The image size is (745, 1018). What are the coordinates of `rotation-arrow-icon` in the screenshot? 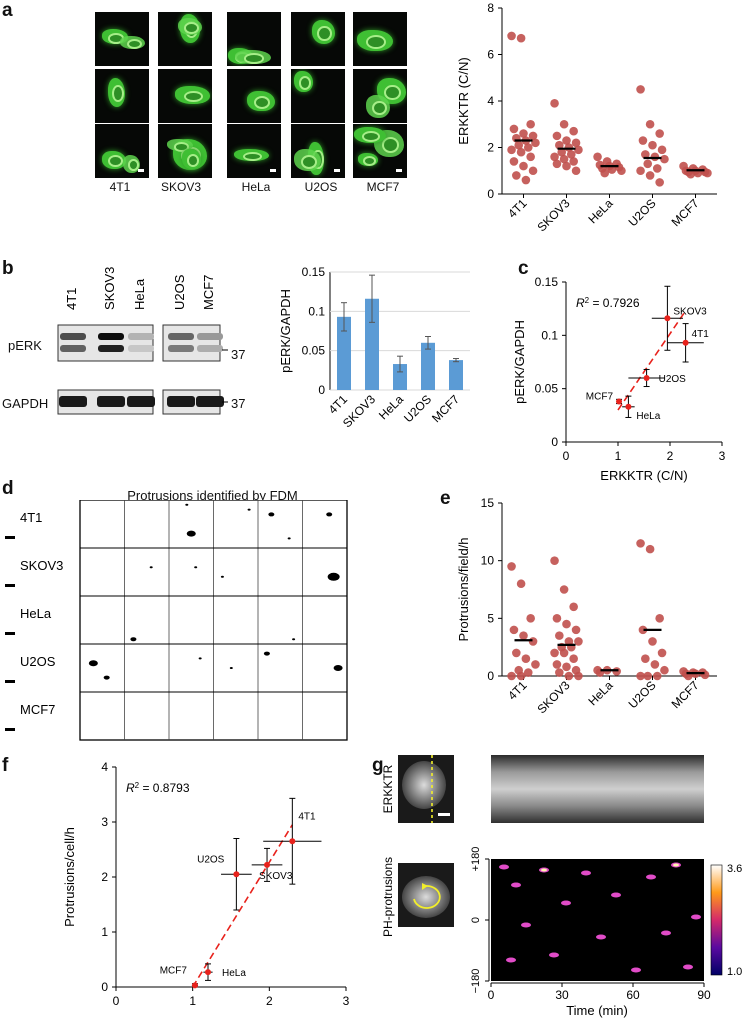 It's located at (427, 897).